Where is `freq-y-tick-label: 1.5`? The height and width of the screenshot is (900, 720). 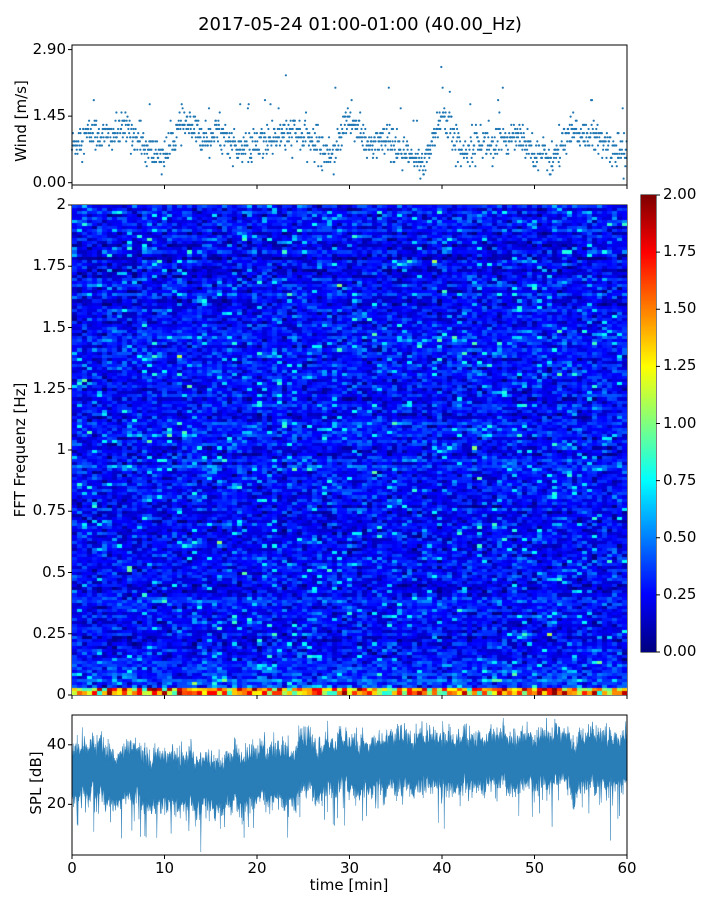 freq-y-tick-label: 1.5 is located at coordinates (54, 326).